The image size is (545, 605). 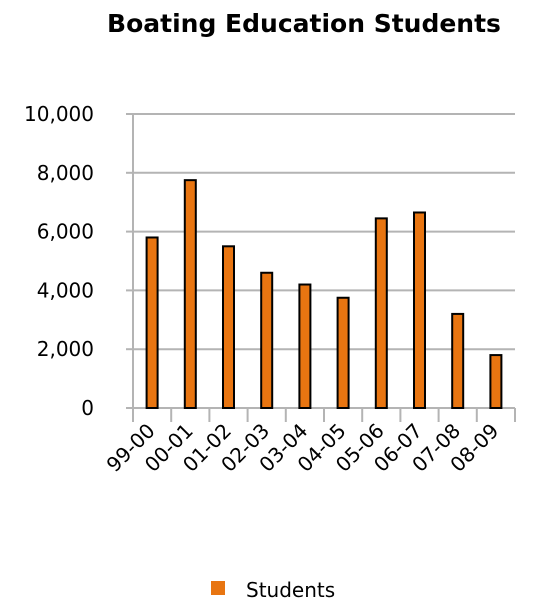 What do you see at coordinates (304, 23) in the screenshot?
I see `chart-title: Boating Education Students` at bounding box center [304, 23].